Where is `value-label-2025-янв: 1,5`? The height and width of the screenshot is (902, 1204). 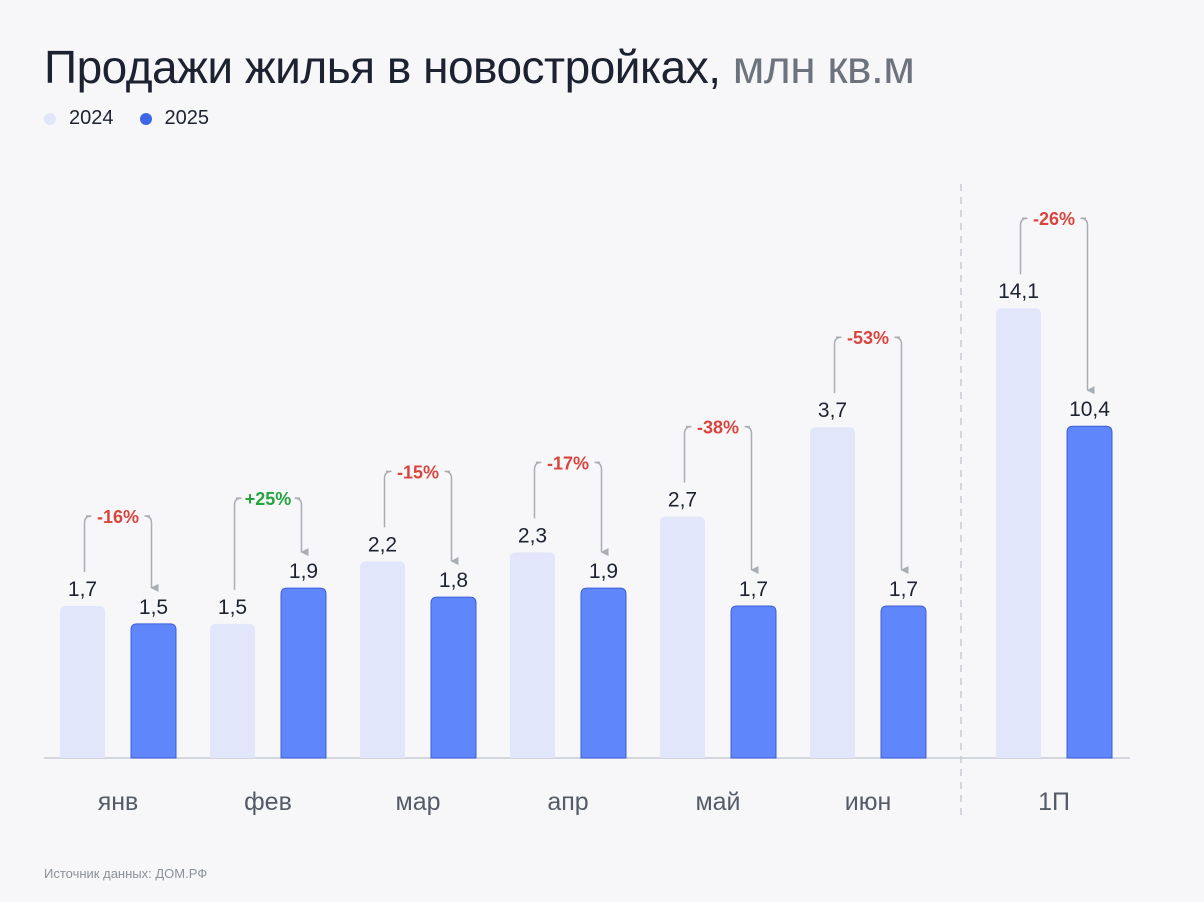
value-label-2025-янв: 1,5 is located at coordinates (153, 607).